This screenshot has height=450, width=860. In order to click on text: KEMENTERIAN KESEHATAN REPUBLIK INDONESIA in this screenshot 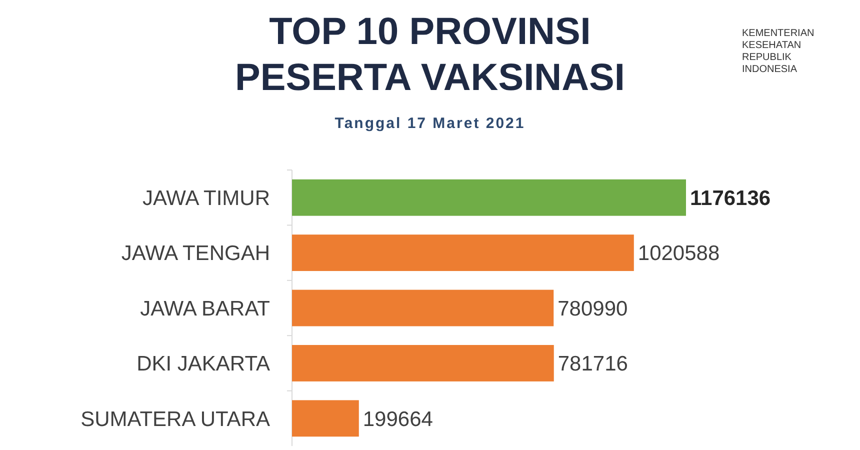, I will do `click(778, 51)`.